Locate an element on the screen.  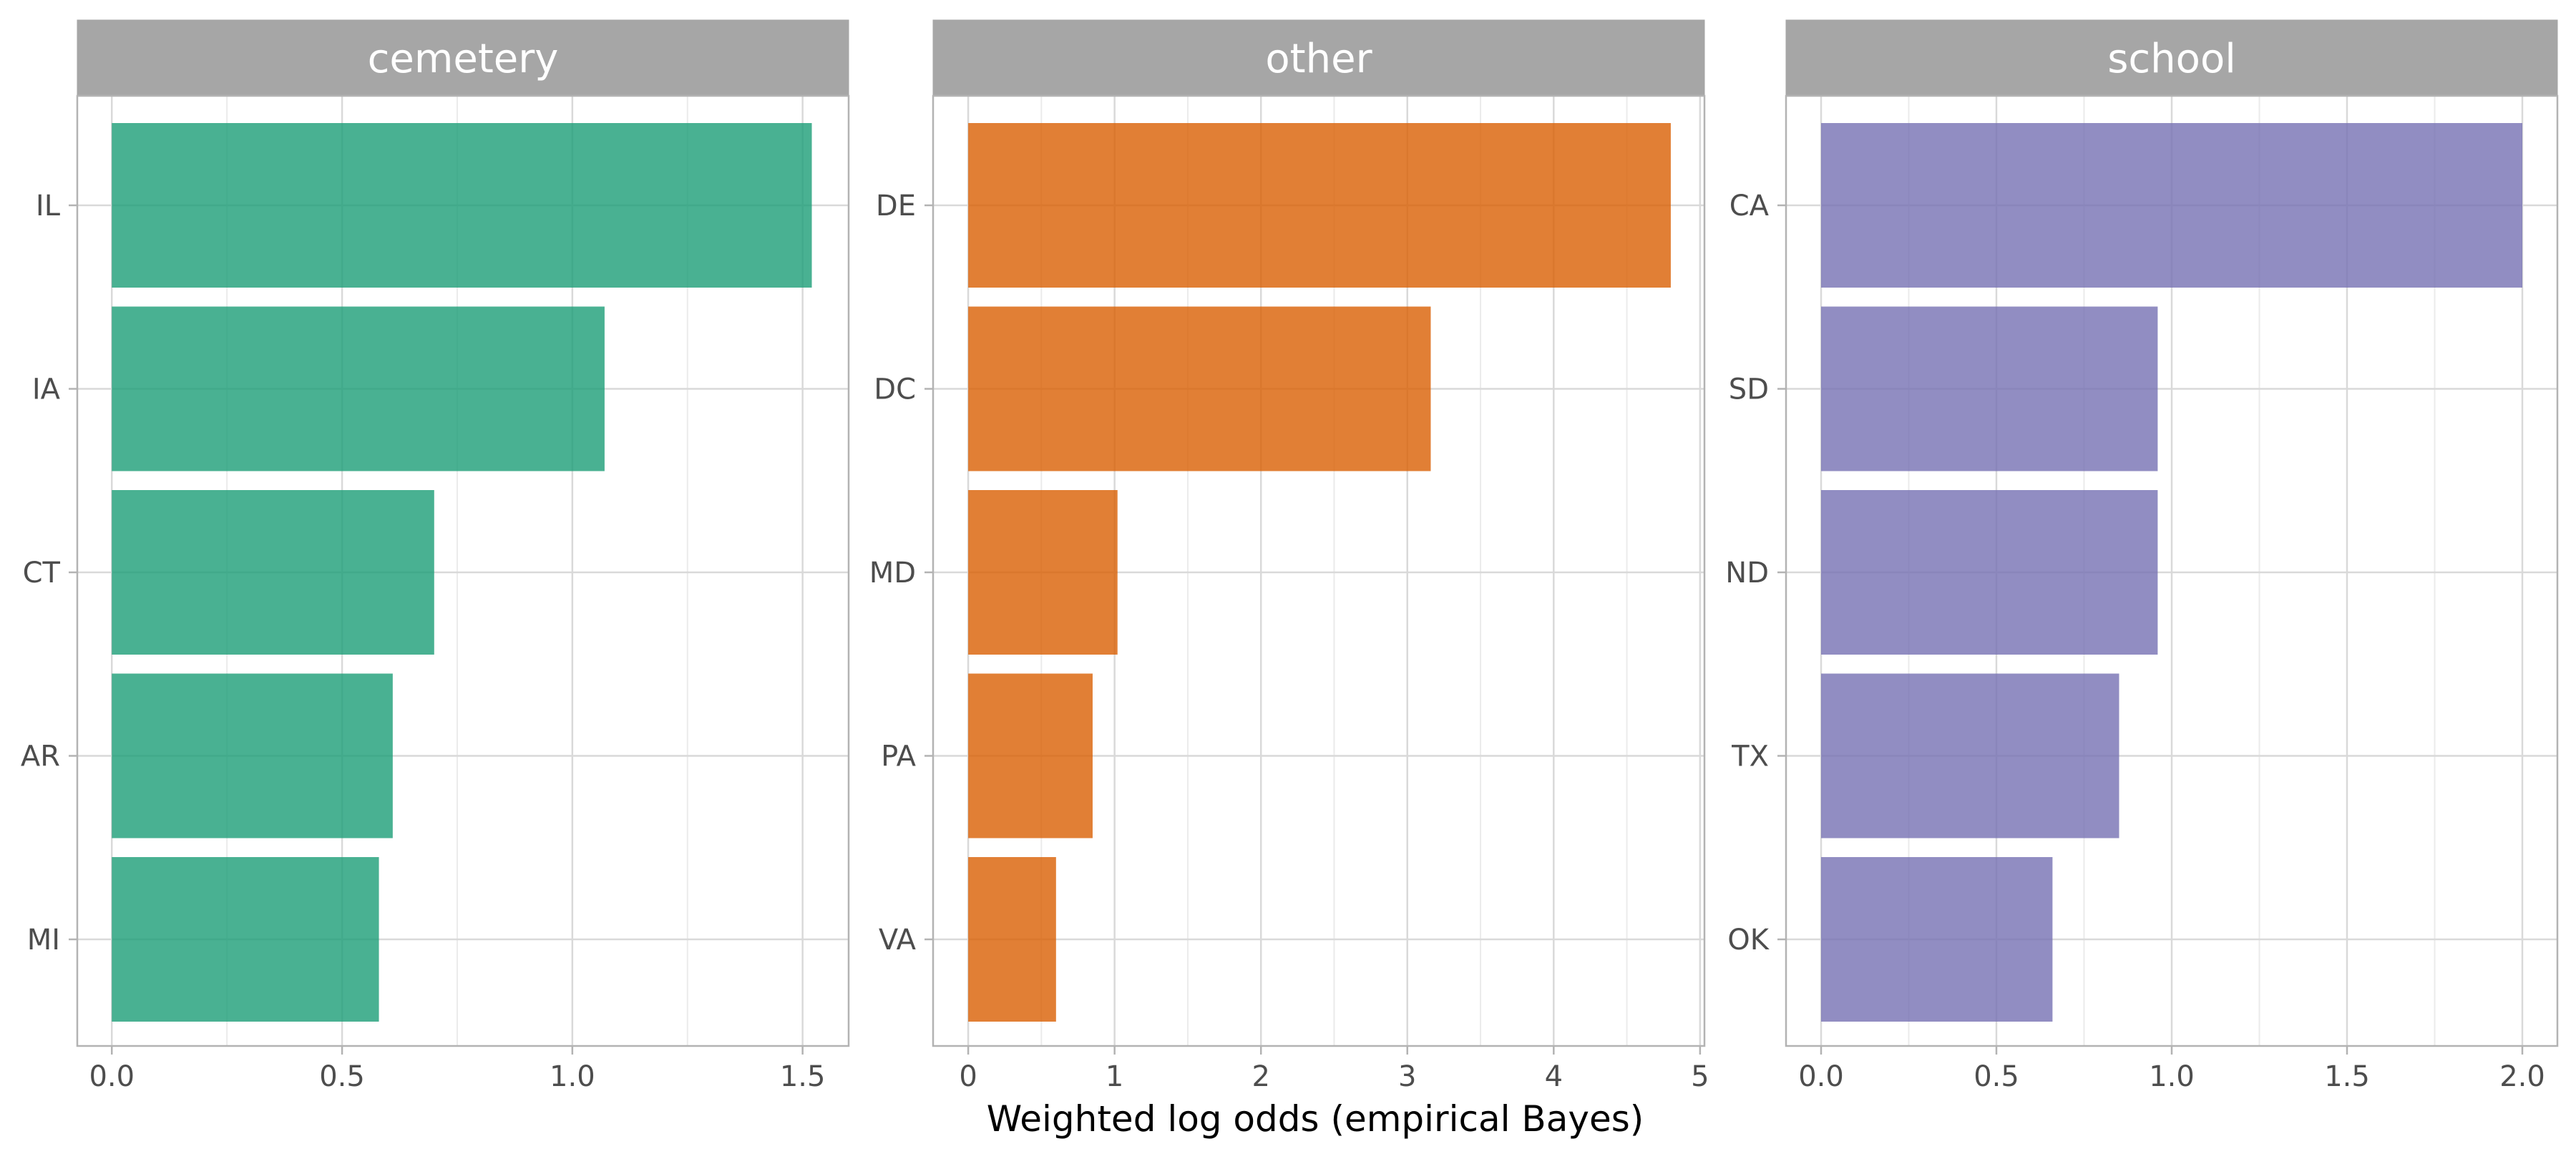
y-tick-label: MD is located at coordinates (892, 573).